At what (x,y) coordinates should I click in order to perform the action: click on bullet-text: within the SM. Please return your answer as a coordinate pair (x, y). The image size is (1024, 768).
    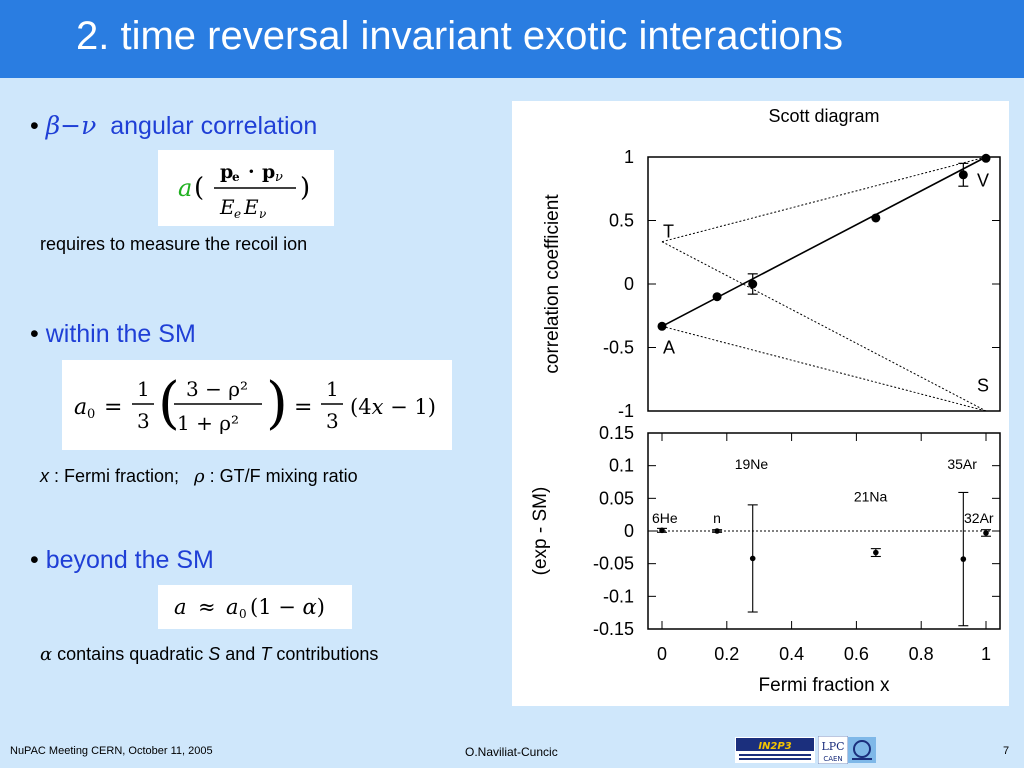
    Looking at the image, I should click on (120, 334).